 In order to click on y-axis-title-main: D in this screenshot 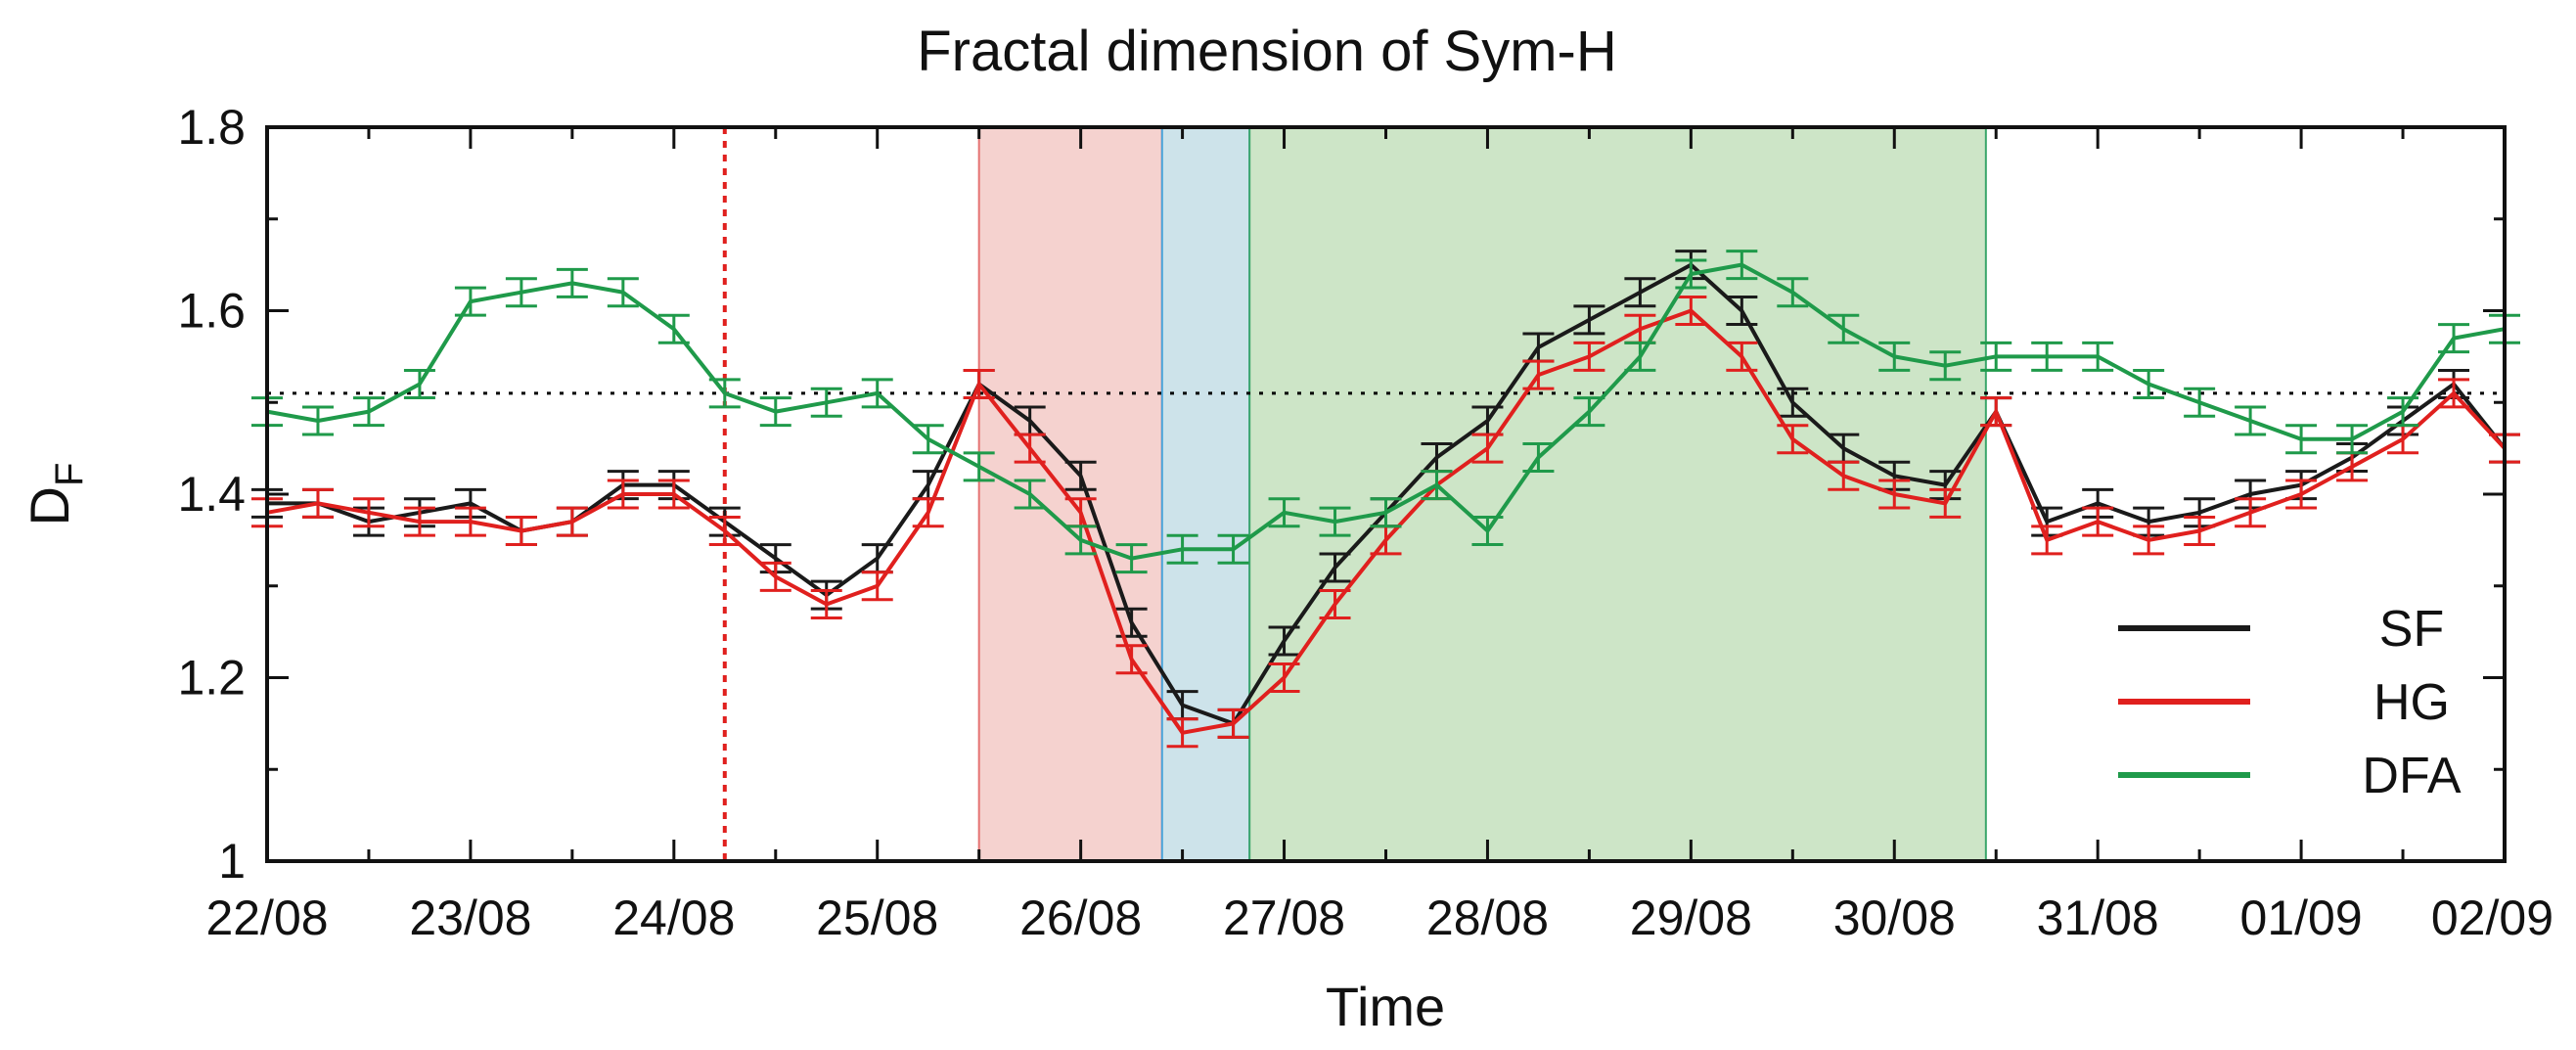, I will do `click(49, 506)`.